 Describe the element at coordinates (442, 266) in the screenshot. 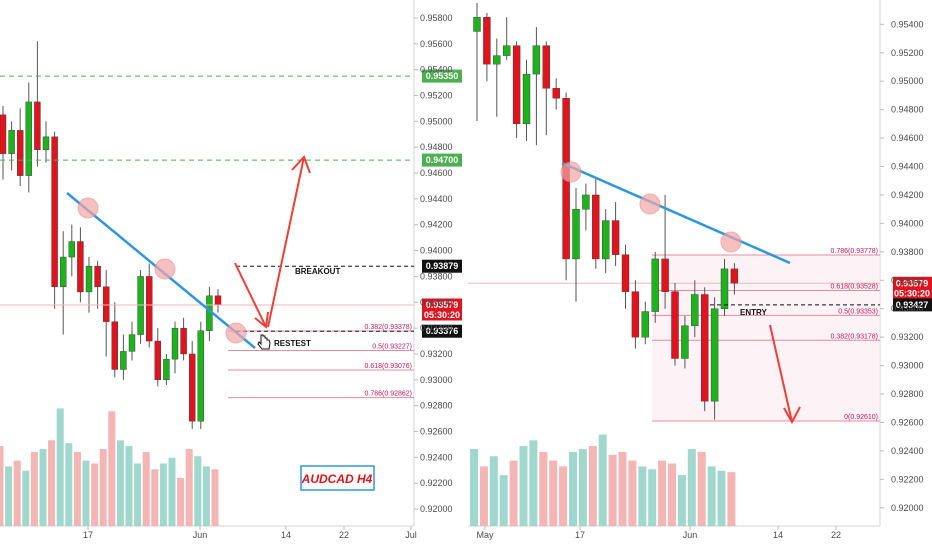

I see `price-badge-brk` at that location.